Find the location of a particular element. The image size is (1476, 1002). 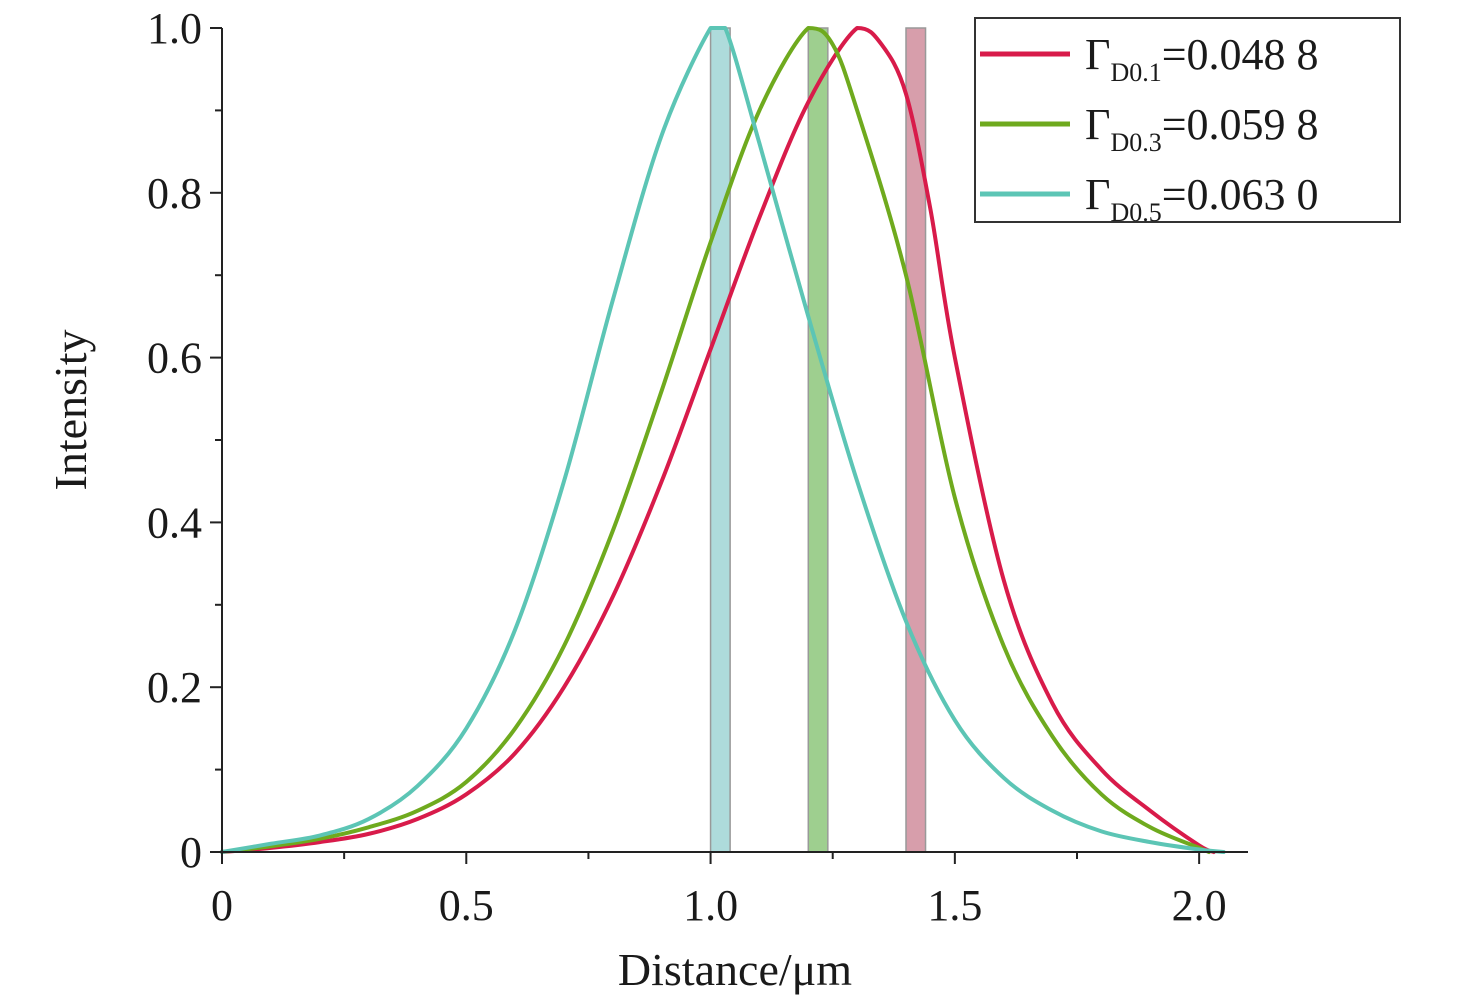

x-tick-label: 0.5 is located at coordinates (466, 905).